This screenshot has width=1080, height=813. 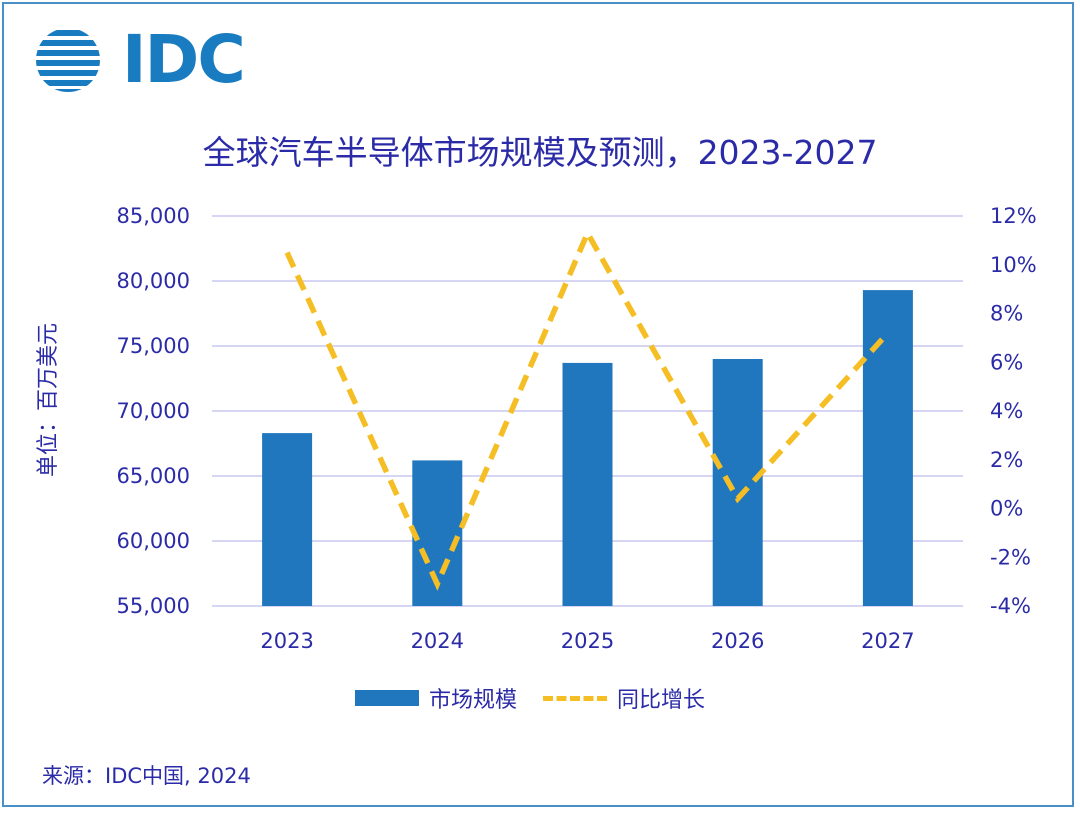 I want to click on legend-label-growth: 同比增长, so click(x=661, y=700).